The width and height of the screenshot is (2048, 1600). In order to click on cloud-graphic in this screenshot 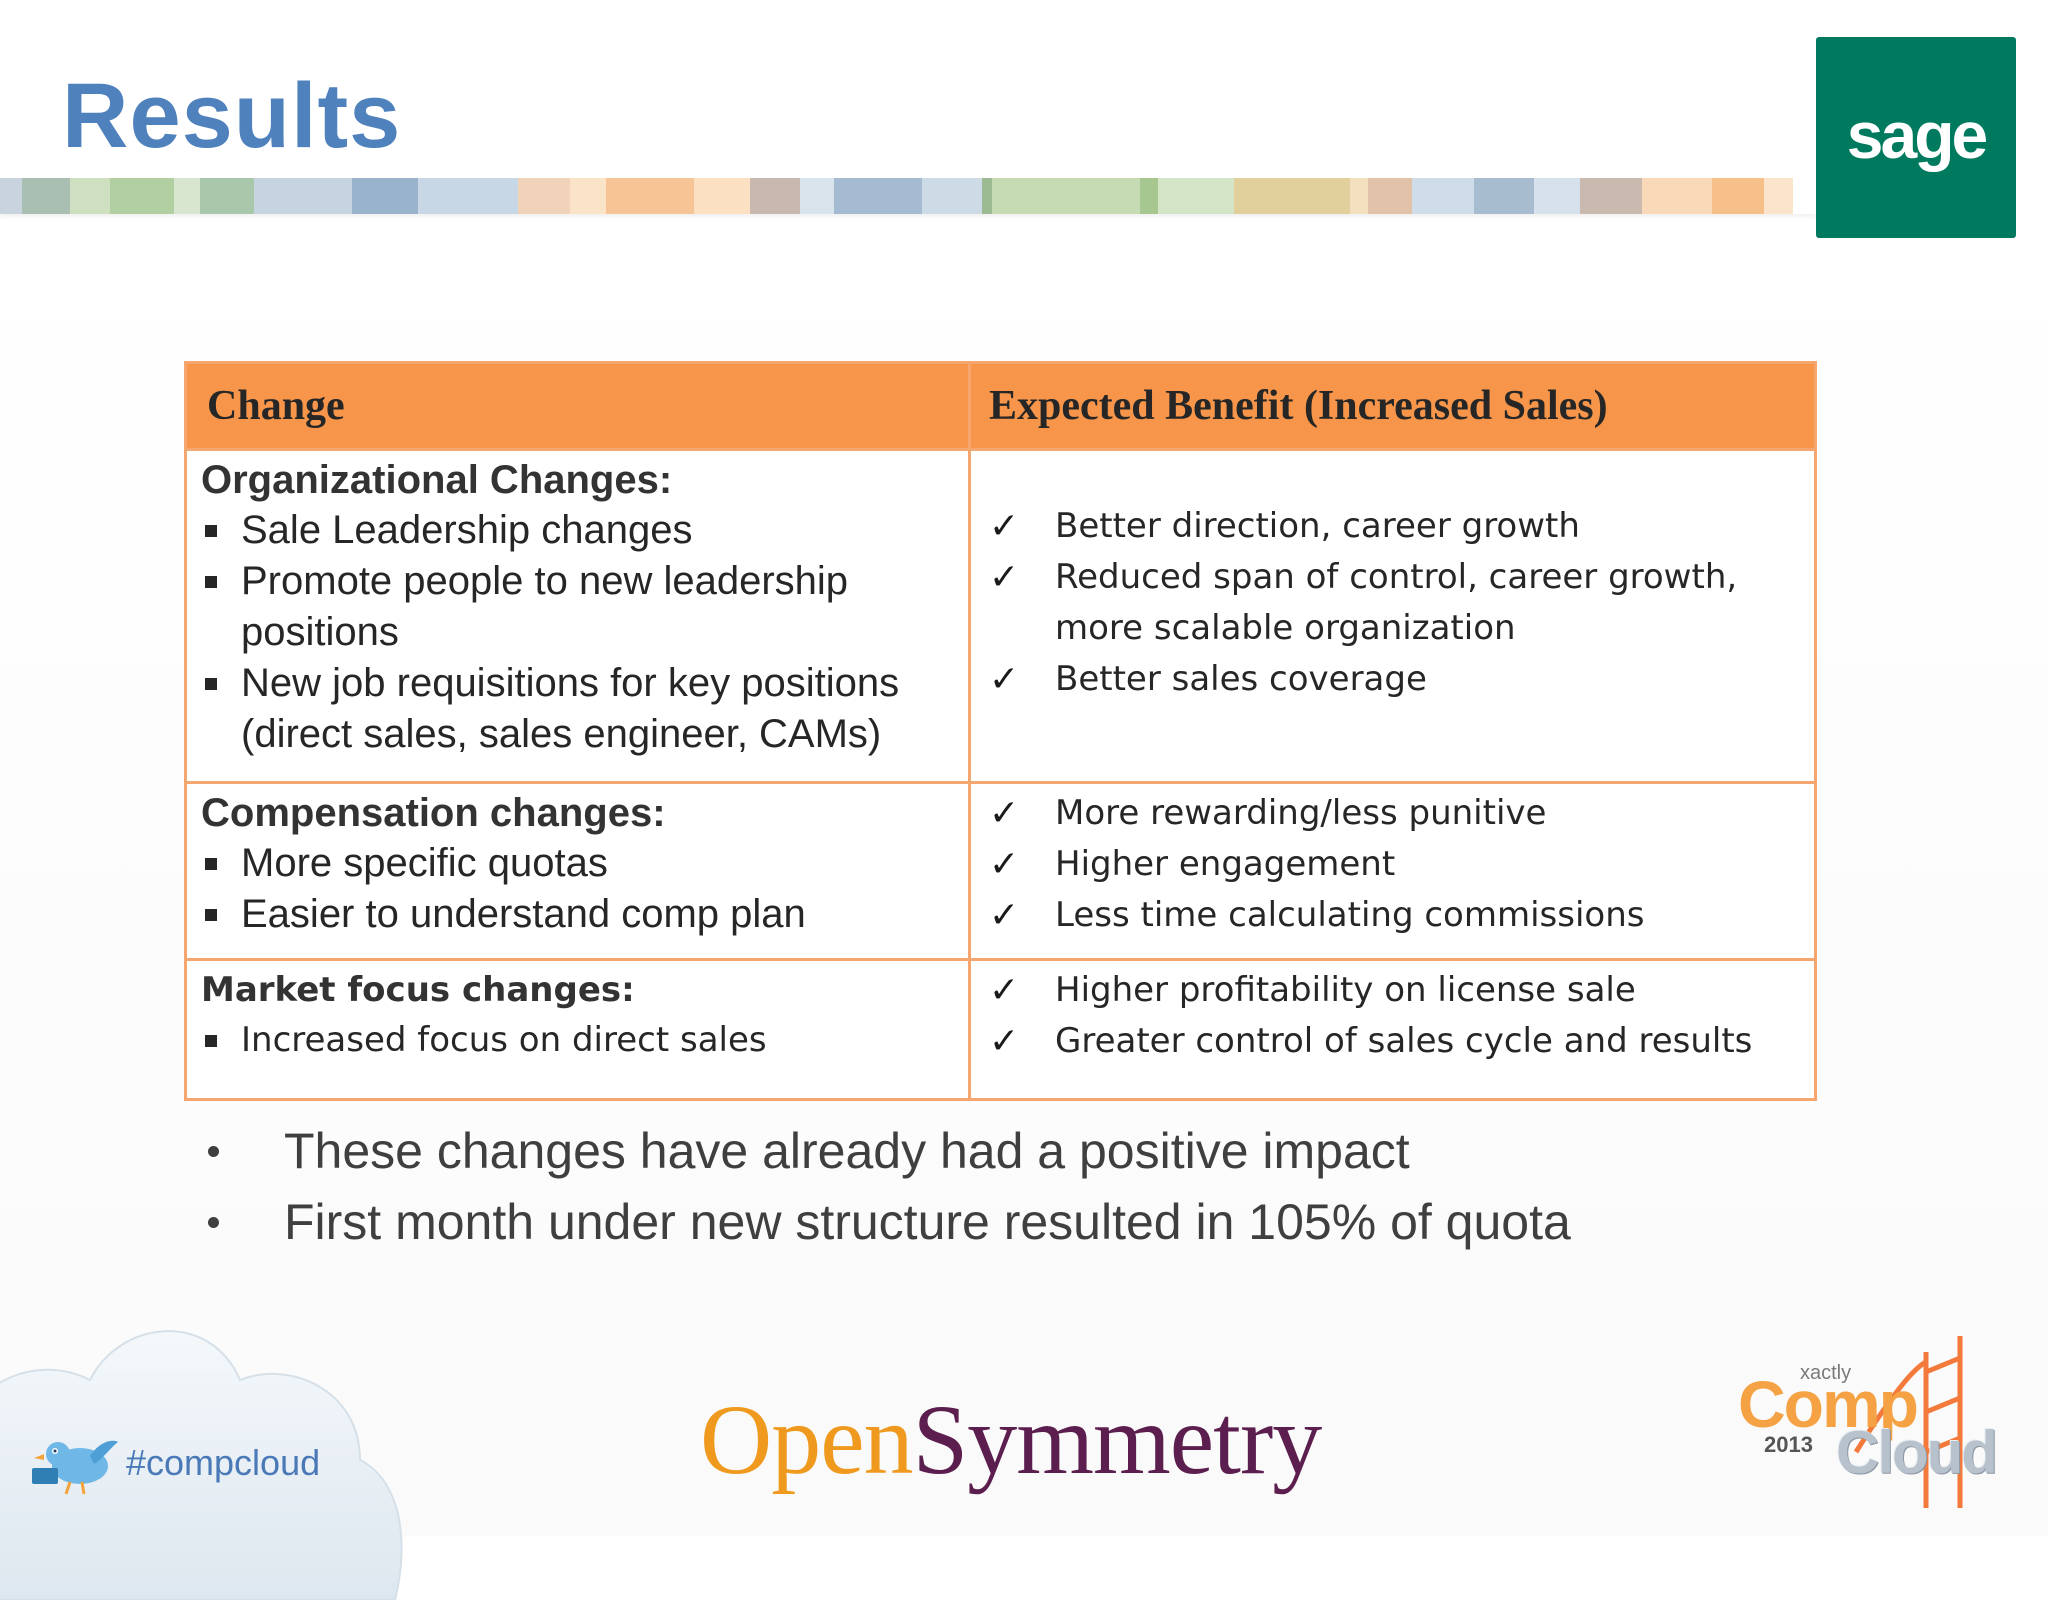, I will do `click(201, 1465)`.